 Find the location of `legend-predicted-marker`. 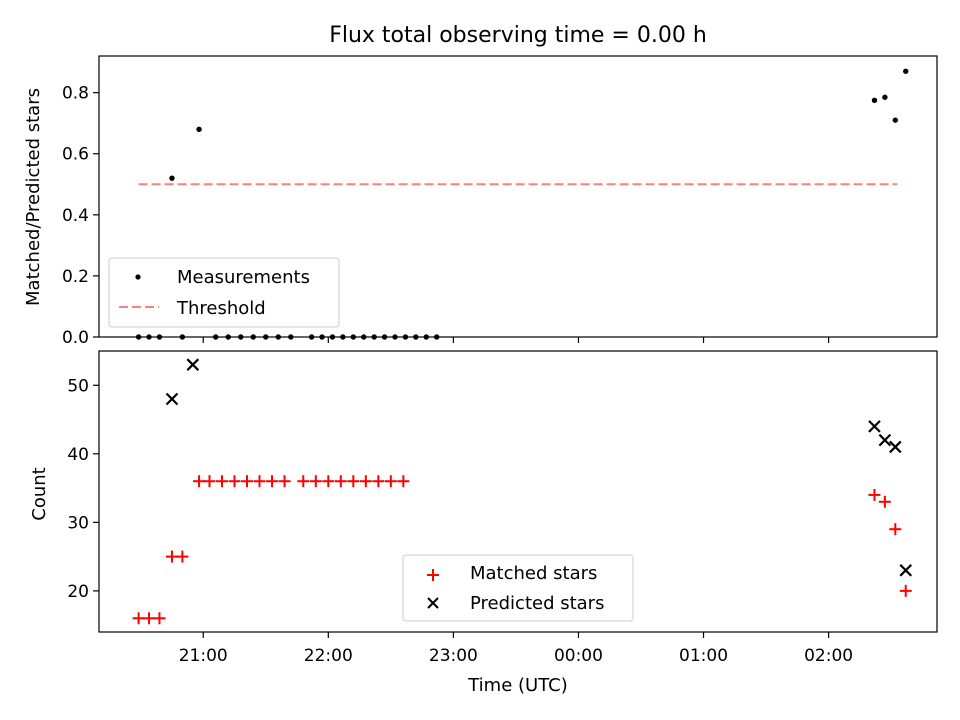

legend-predicted-marker is located at coordinates (433, 603).